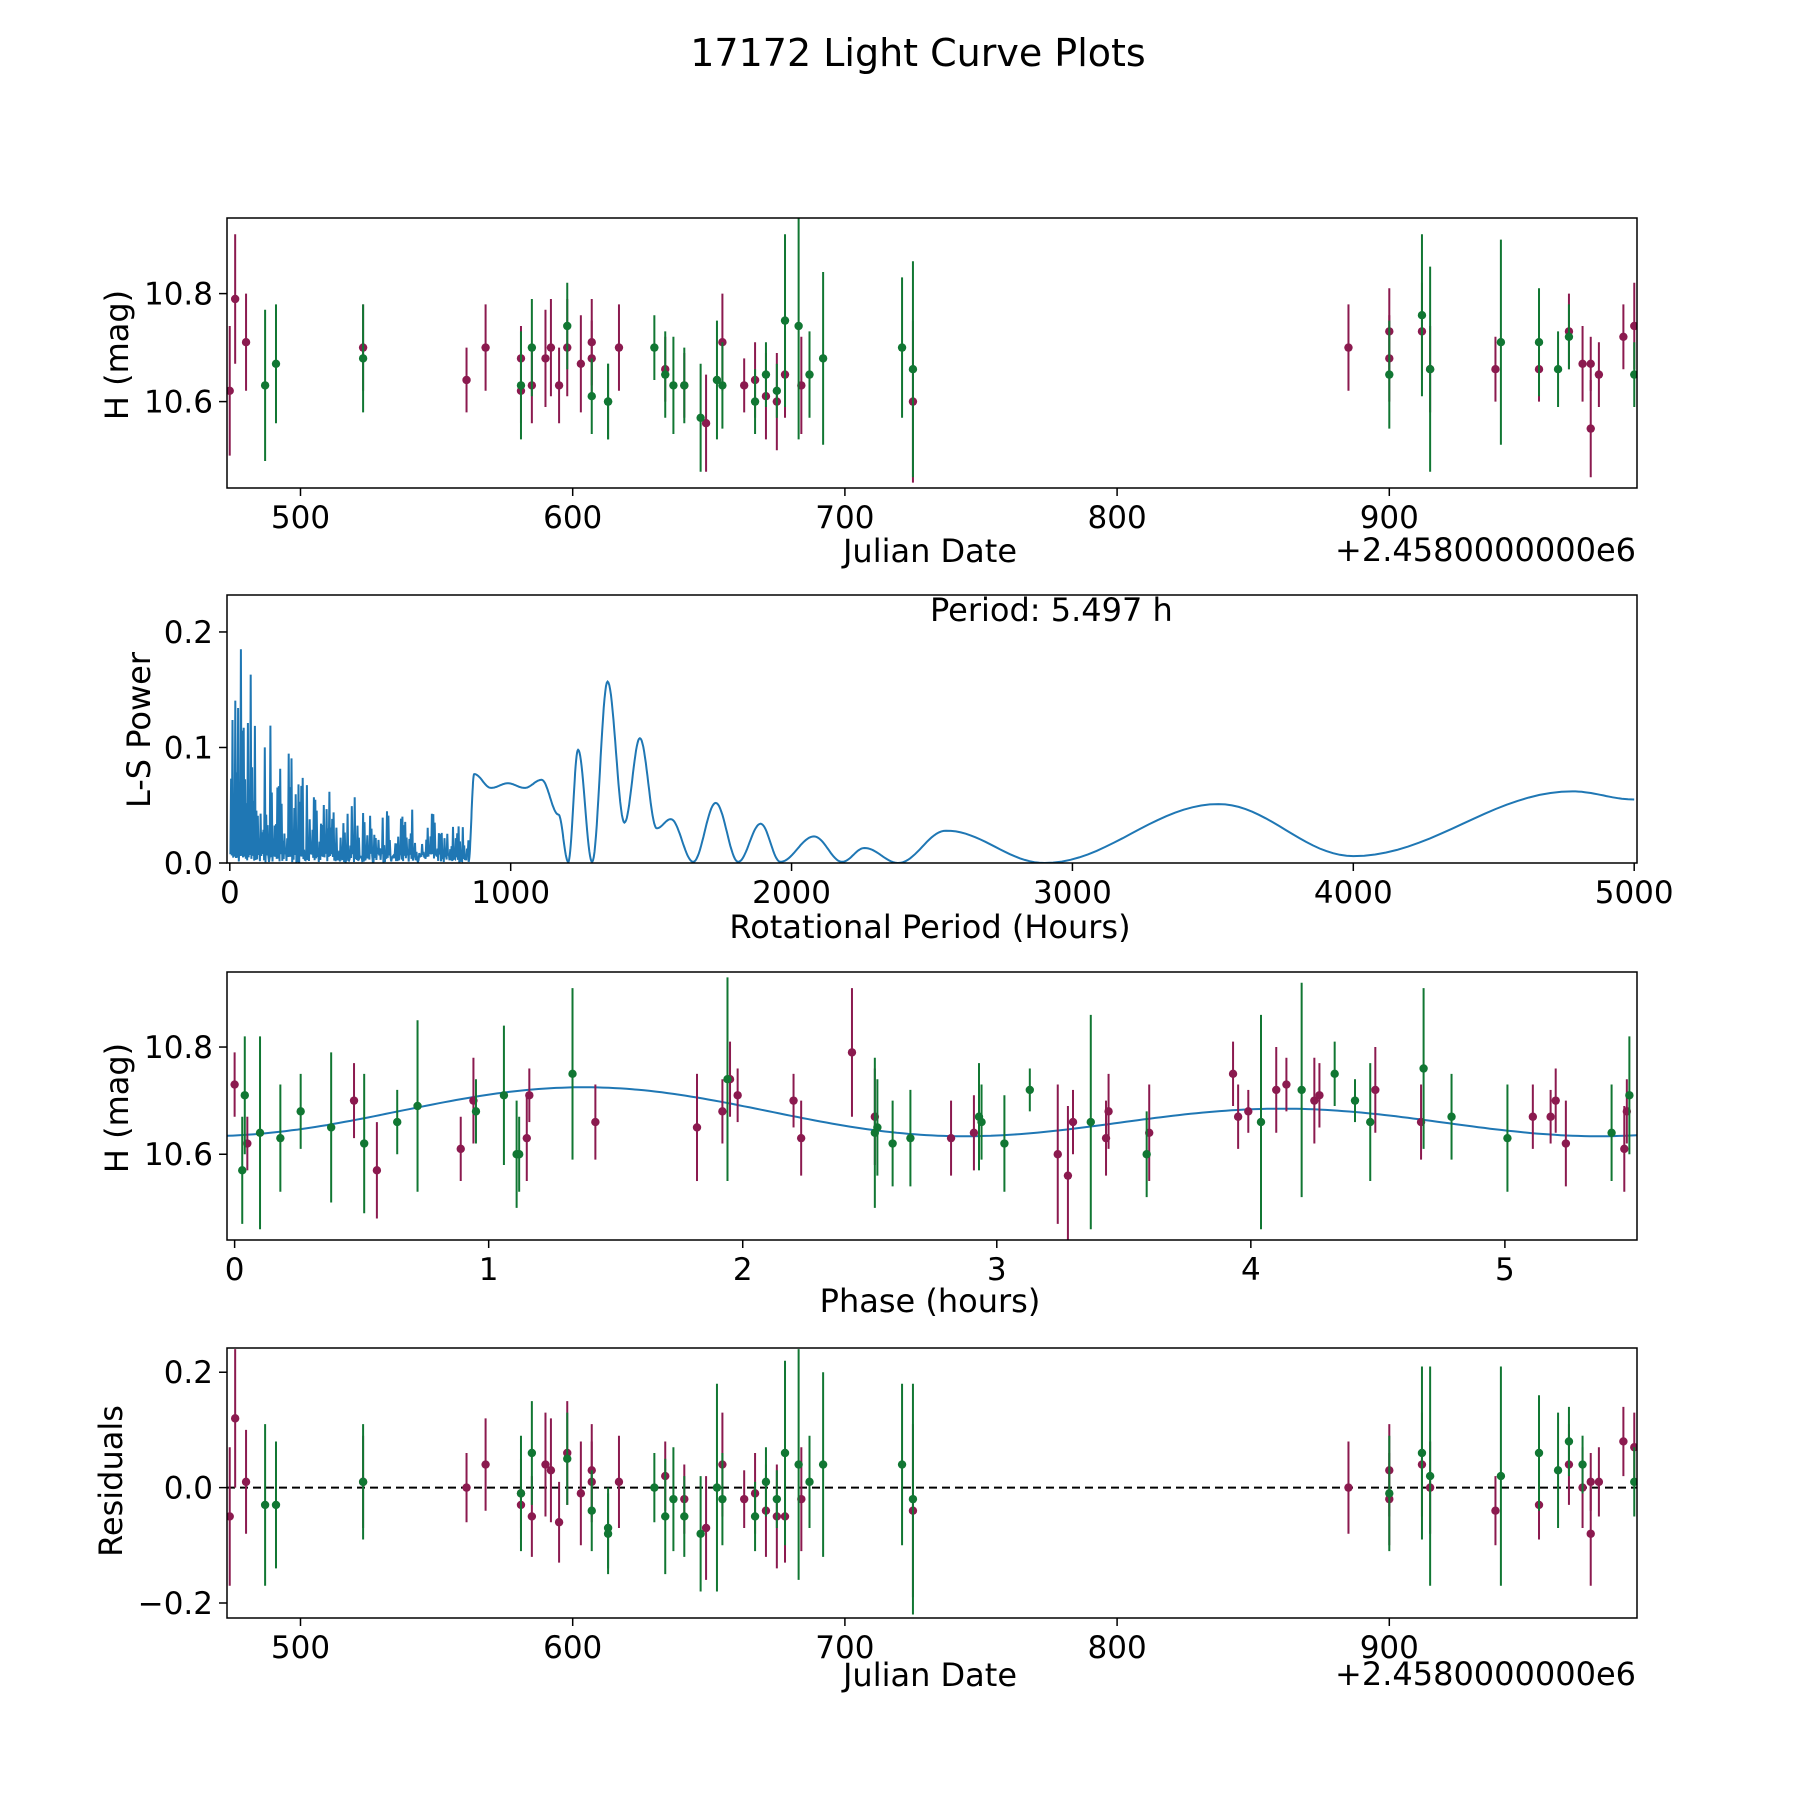 This screenshot has width=1800, height=1800. I want to click on residuals-offset: +2.4580000000e6, so click(1485, 1674).